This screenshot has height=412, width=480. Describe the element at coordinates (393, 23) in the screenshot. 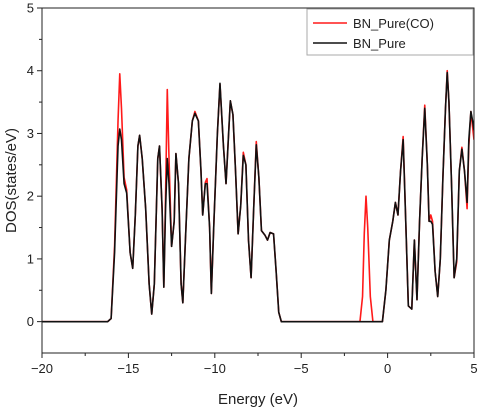

I see `legend-label: BN_Pure(CO)` at that location.